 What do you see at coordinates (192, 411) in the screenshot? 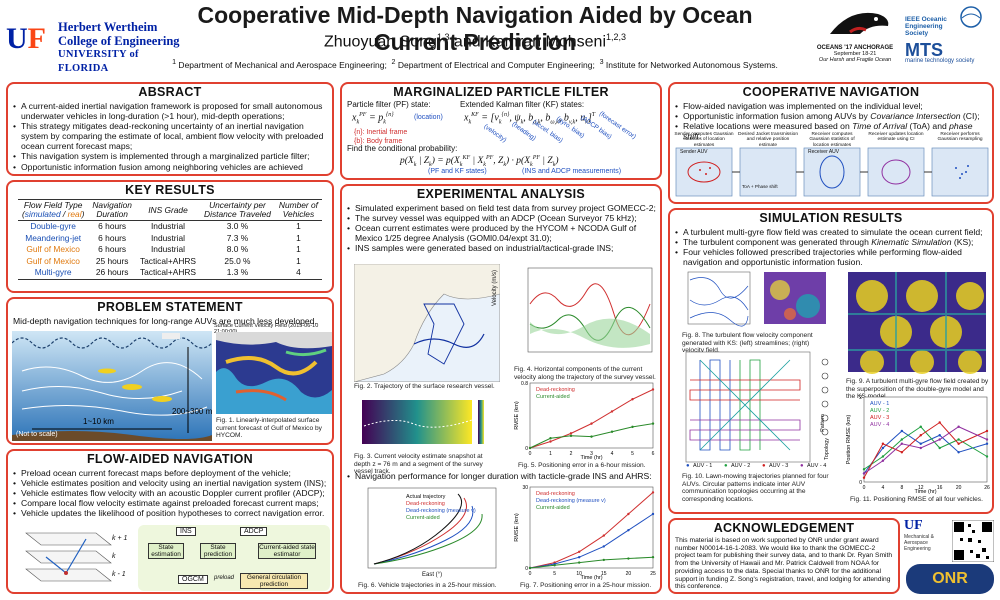
I see `depth-label: 200~300 m` at bounding box center [192, 411].